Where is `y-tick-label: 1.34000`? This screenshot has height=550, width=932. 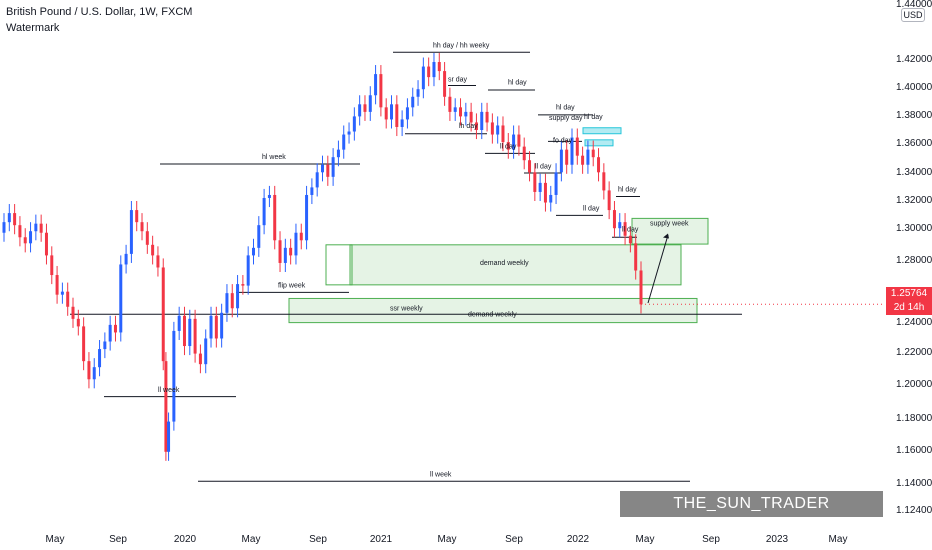 y-tick-label: 1.34000 is located at coordinates (914, 172).